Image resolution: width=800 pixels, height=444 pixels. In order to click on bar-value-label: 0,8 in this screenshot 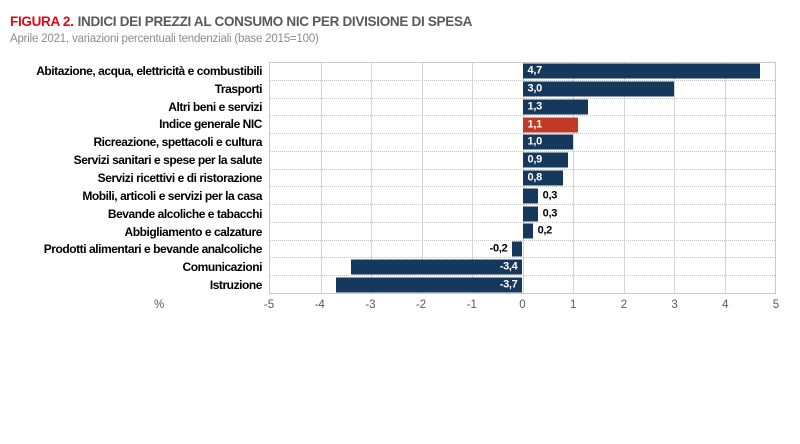, I will do `click(535, 177)`.